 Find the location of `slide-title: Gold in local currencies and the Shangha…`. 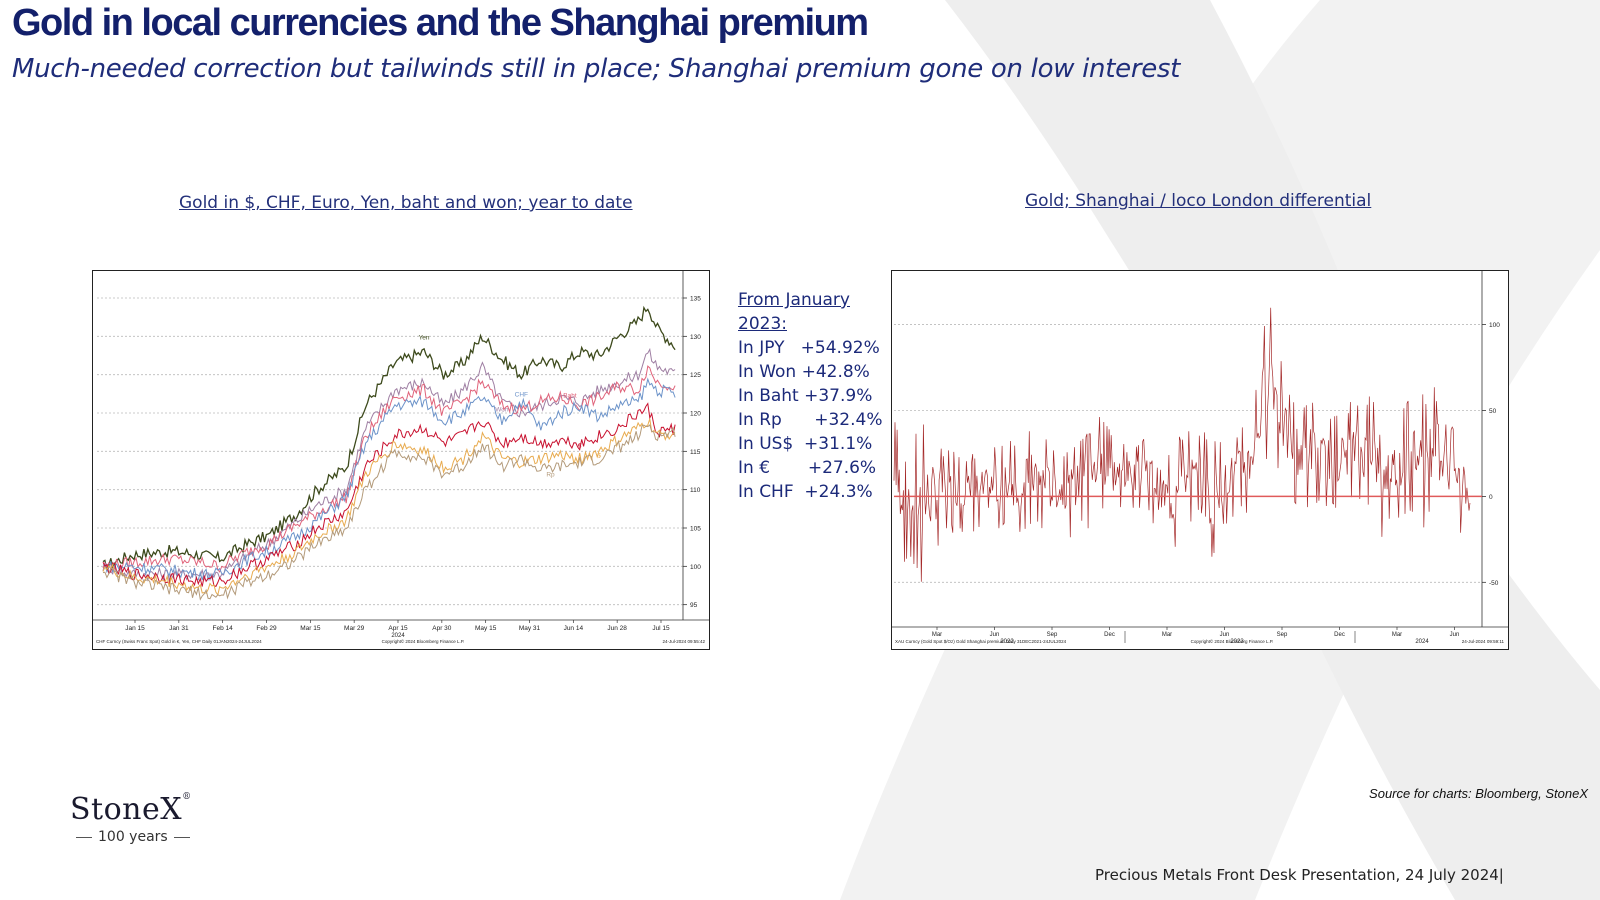

slide-title: Gold in local currencies and the Shangha… is located at coordinates (440, 23).